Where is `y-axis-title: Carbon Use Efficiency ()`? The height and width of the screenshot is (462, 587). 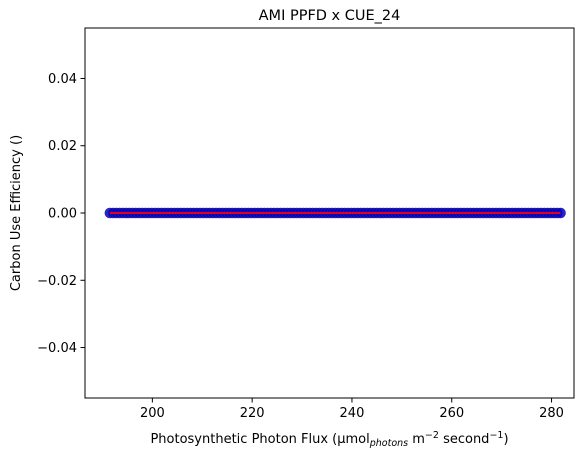 y-axis-title: Carbon Use Efficiency () is located at coordinates (16, 213).